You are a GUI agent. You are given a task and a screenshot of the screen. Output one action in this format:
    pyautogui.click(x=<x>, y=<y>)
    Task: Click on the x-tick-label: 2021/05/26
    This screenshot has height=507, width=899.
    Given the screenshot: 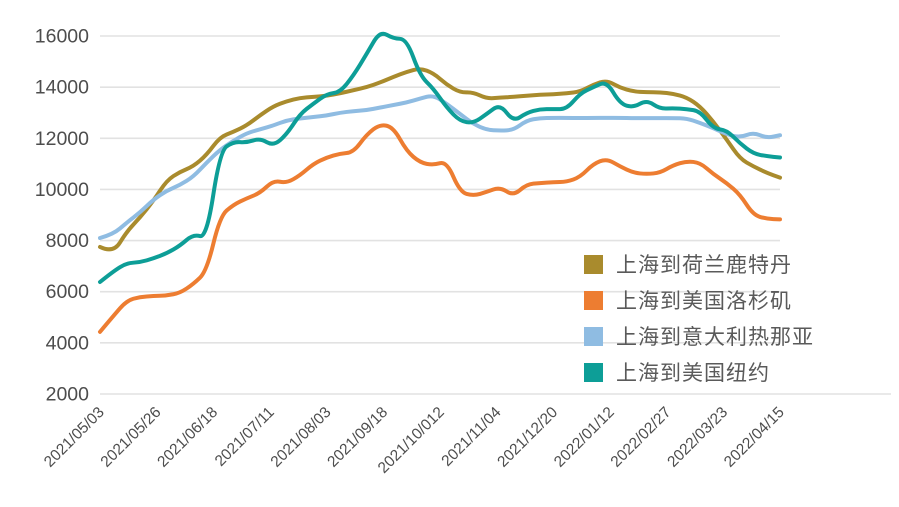 What is the action you would take?
    pyautogui.click(x=131, y=437)
    